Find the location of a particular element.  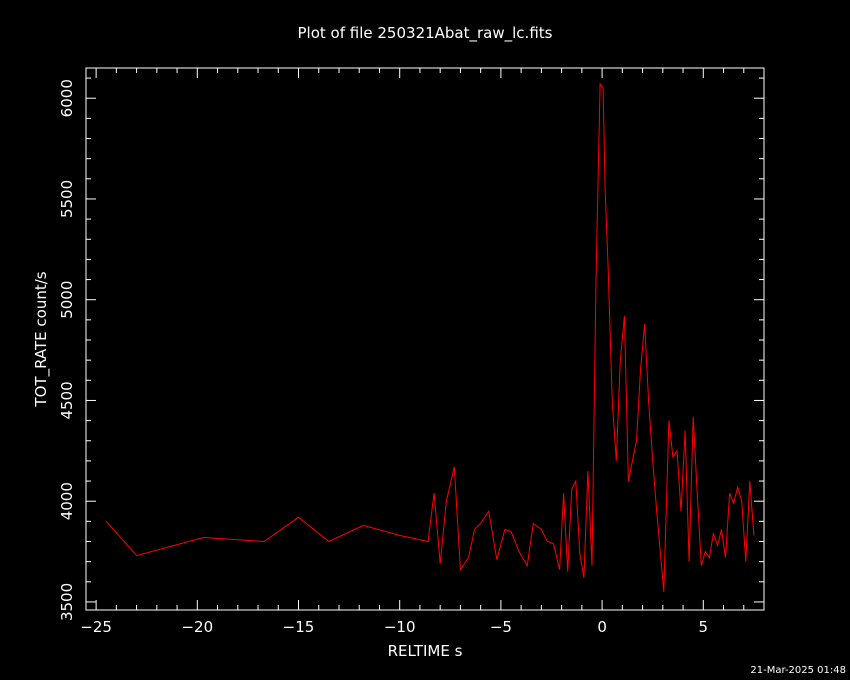

x-tick-label: −15 is located at coordinates (299, 627).